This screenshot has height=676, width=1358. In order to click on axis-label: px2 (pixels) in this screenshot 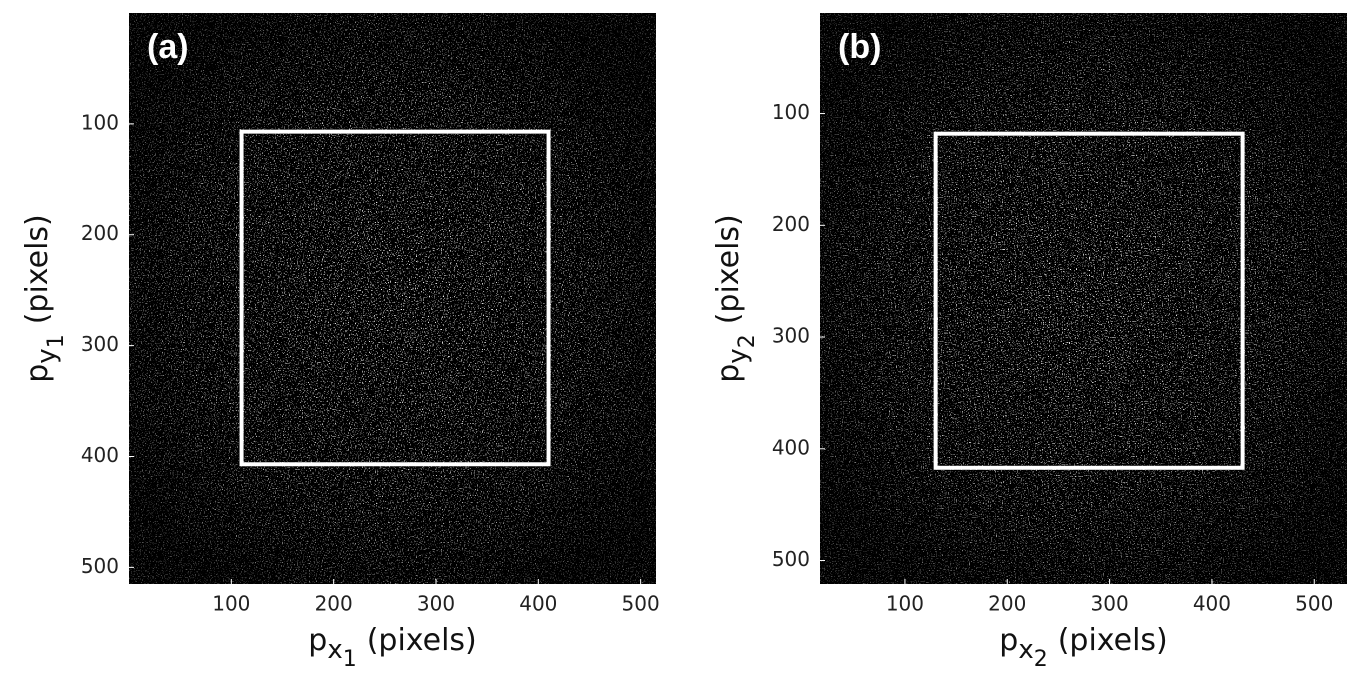, I will do `click(1083, 647)`.